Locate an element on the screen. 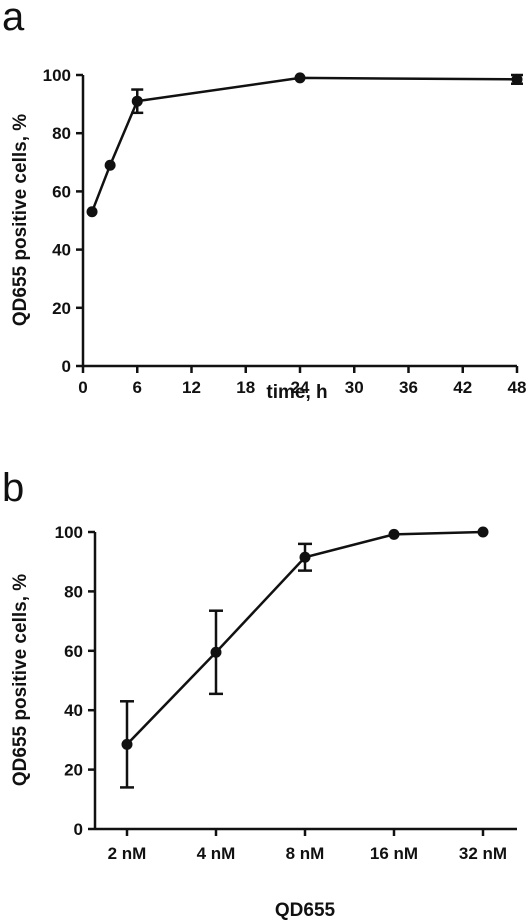 Image resolution: width=530 pixels, height=923 pixels. x-tick-label: 0 is located at coordinates (82, 387).